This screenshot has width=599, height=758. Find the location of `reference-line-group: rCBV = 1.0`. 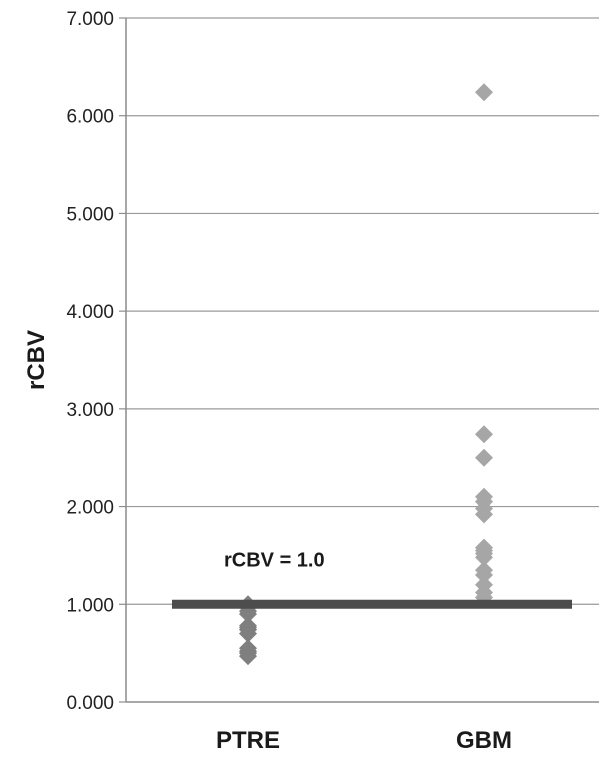

reference-line-group: rCBV = 1.0 is located at coordinates (372, 579).